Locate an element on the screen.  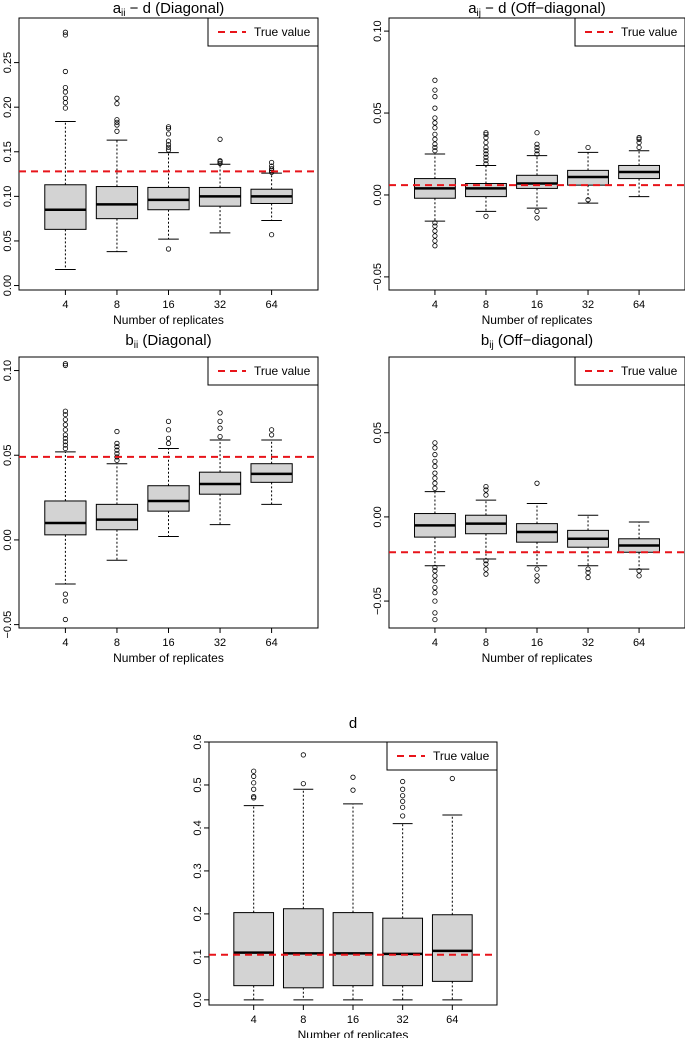
y-tick-label: 0.1 is located at coordinates (198, 956).